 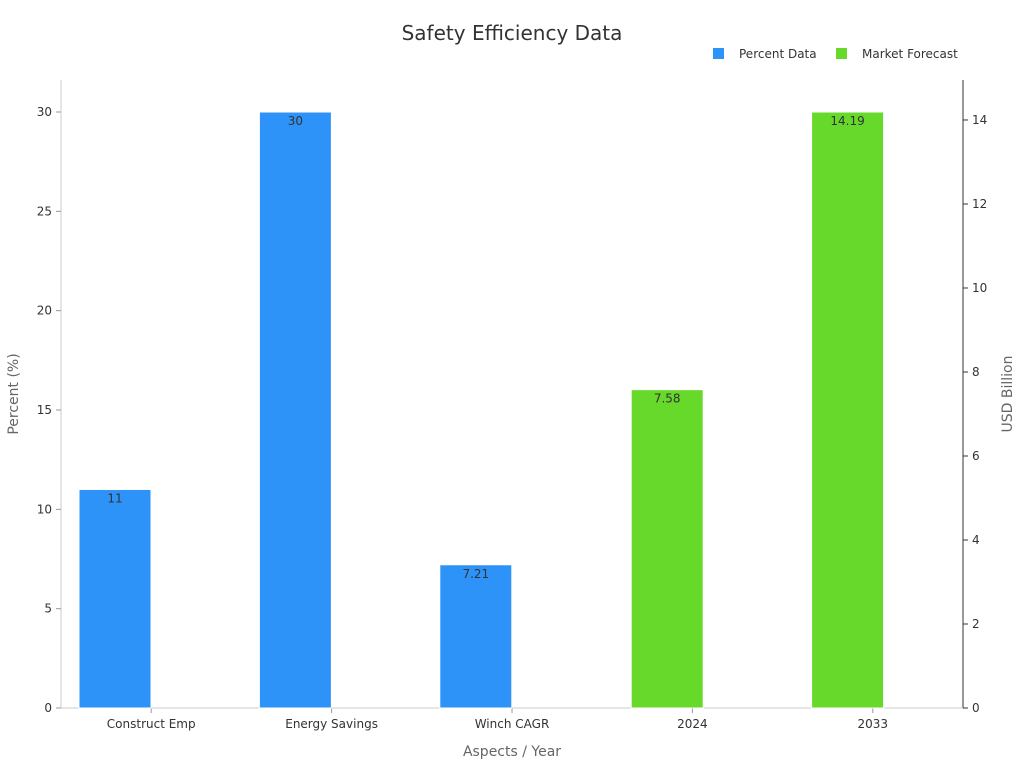 What do you see at coordinates (44, 311) in the screenshot?
I see `left-tick-label: 20` at bounding box center [44, 311].